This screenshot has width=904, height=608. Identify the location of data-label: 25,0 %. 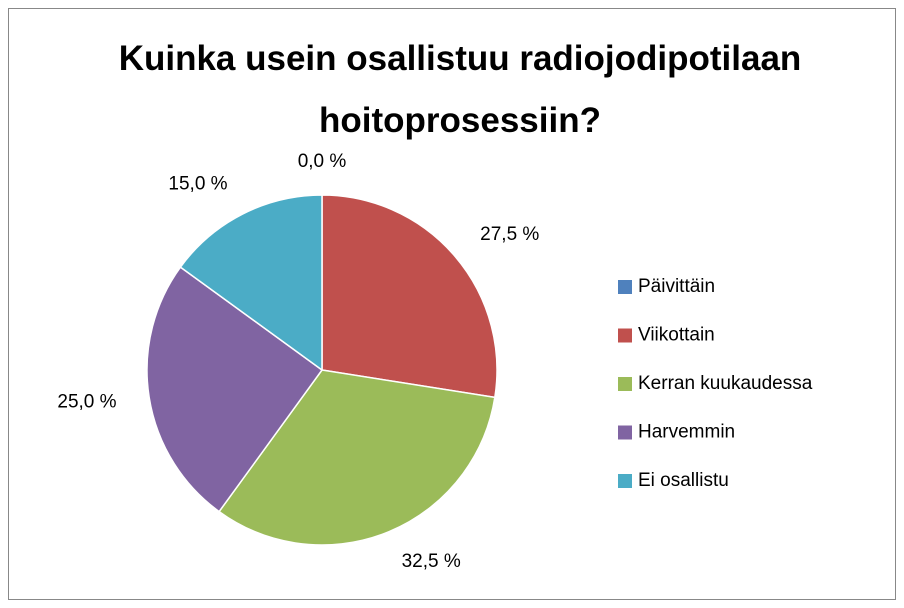
(86, 402).